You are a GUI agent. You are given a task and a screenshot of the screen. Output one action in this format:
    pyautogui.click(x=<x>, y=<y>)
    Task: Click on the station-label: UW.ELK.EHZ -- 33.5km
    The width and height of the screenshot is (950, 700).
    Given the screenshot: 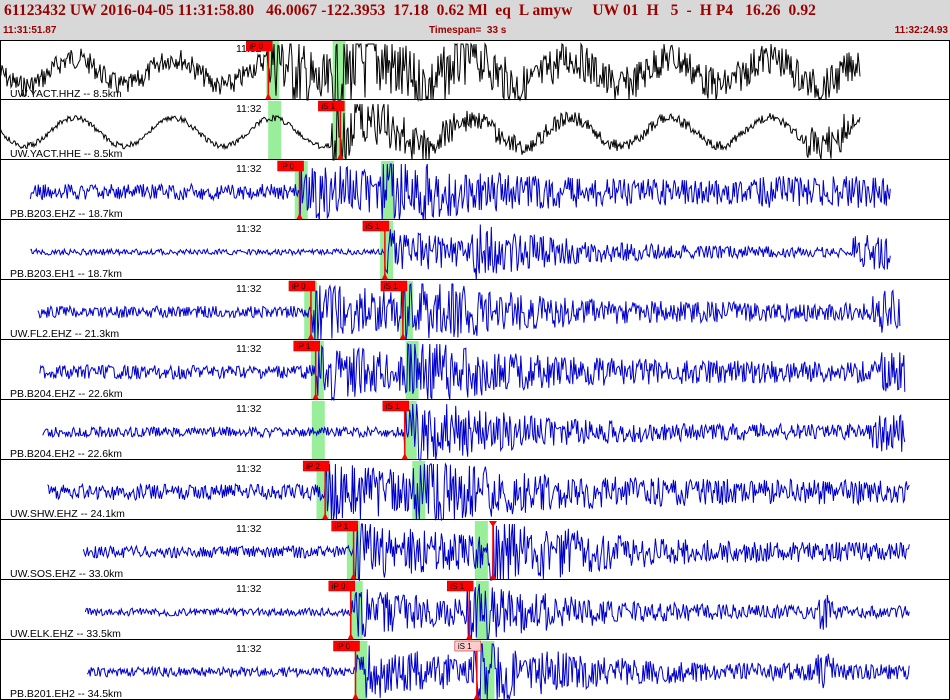 What is the action you would take?
    pyautogui.click(x=65, y=634)
    